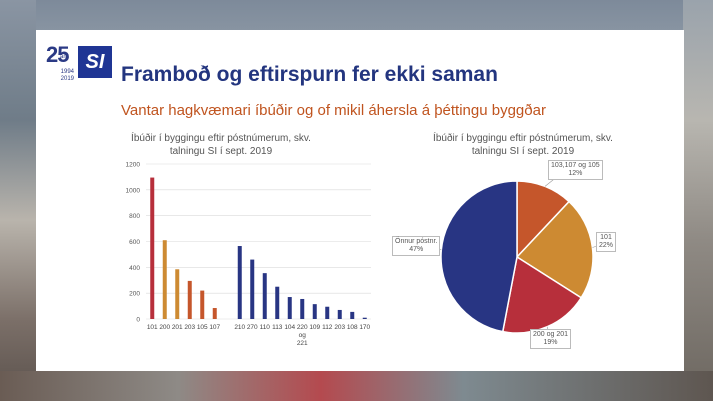  Describe the element at coordinates (239, 327) in the screenshot. I see `bar-category-label: 210` at that location.